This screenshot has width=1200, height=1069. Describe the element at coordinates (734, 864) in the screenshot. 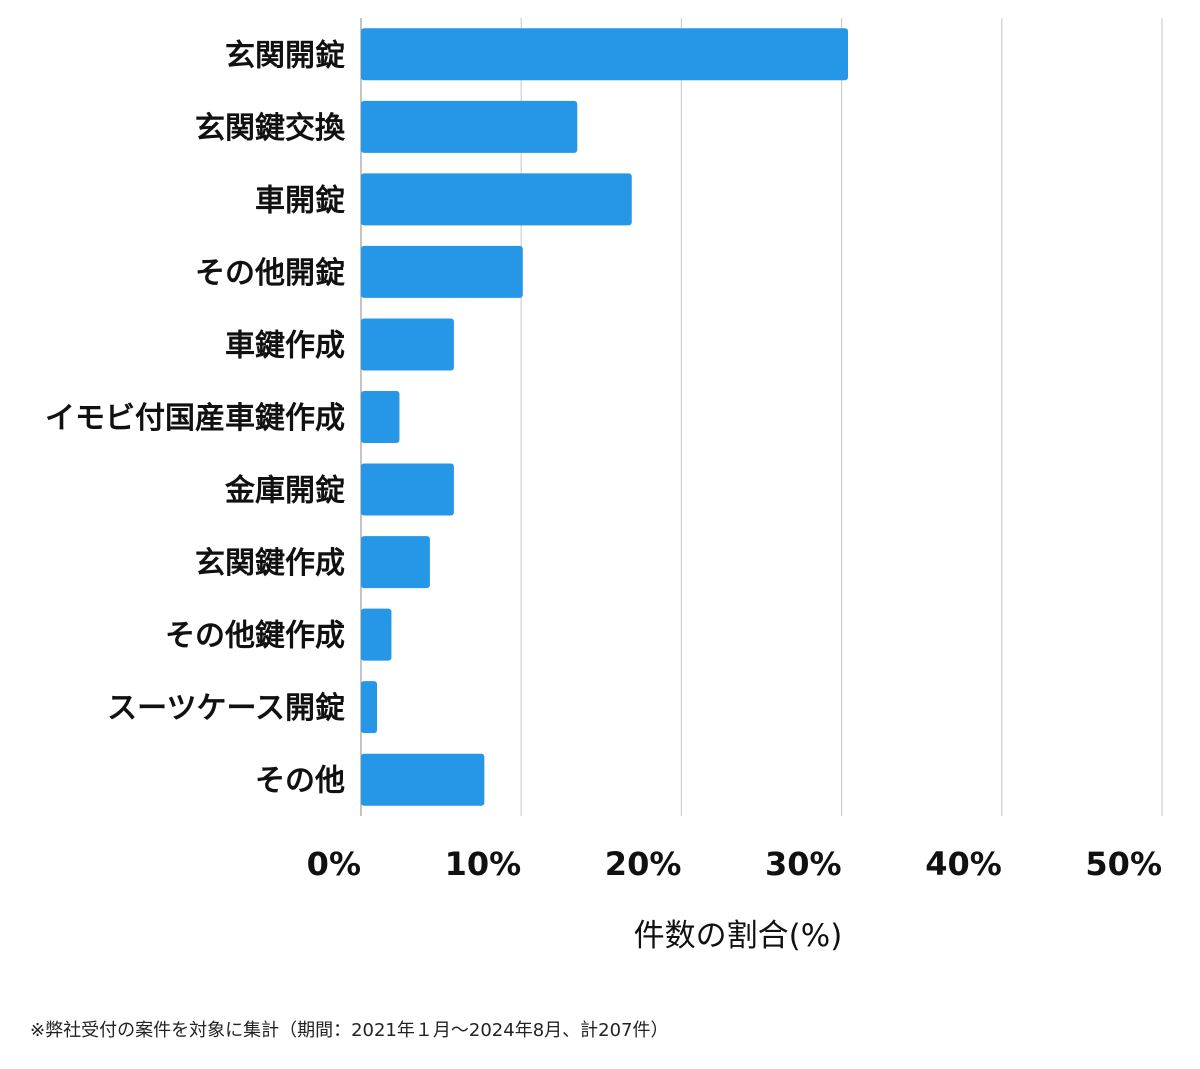

I see `x-tick-labels: 0% 10% 20% 30% 40% 50%` at that location.